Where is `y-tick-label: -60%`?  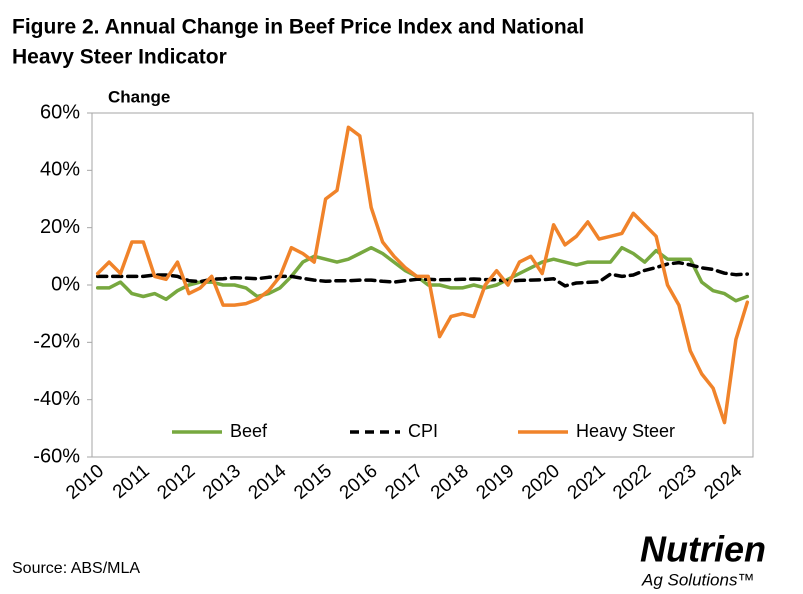
y-tick-label: -60% is located at coordinates (56, 456).